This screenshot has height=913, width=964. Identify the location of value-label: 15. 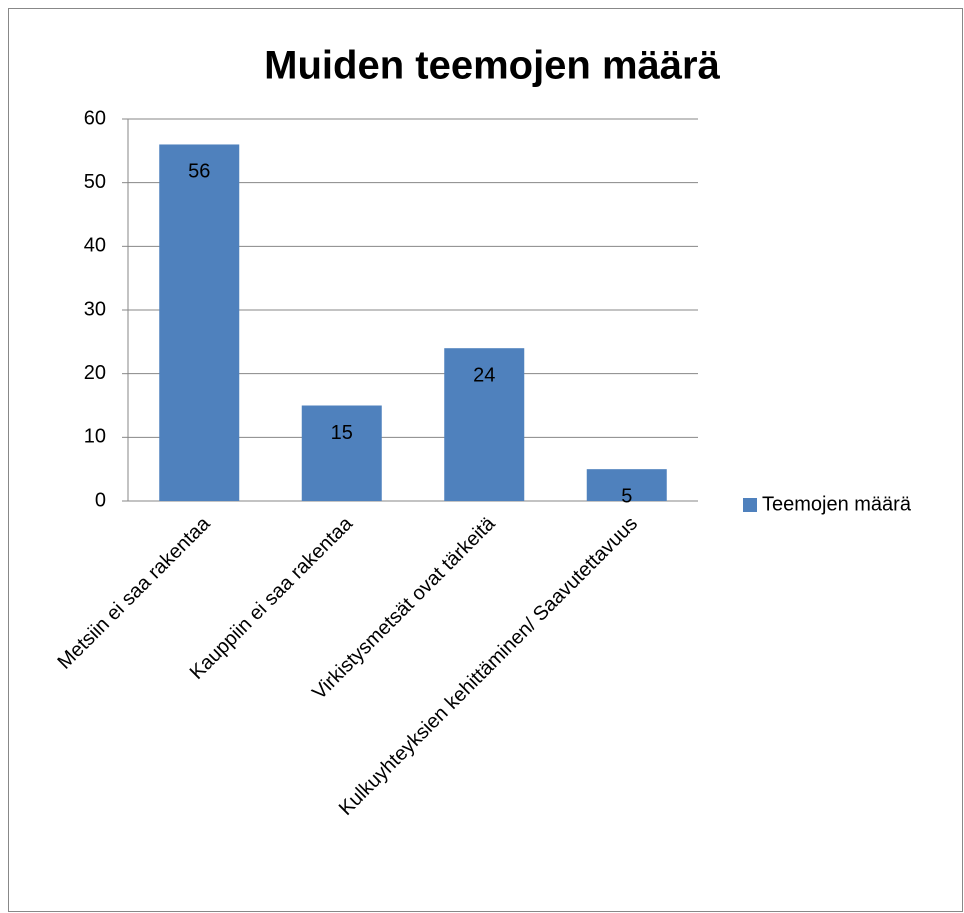
(342, 433).